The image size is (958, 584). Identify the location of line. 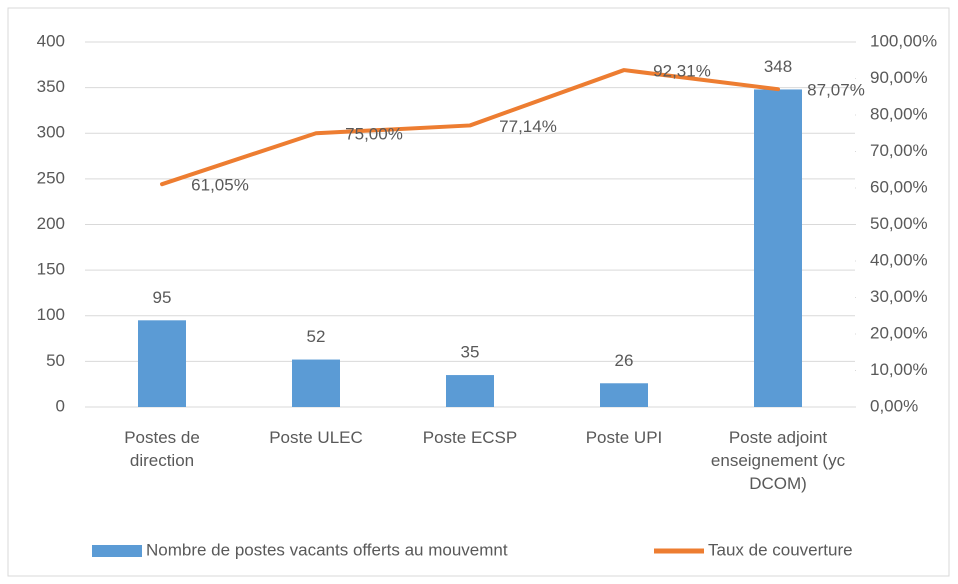
(470, 127).